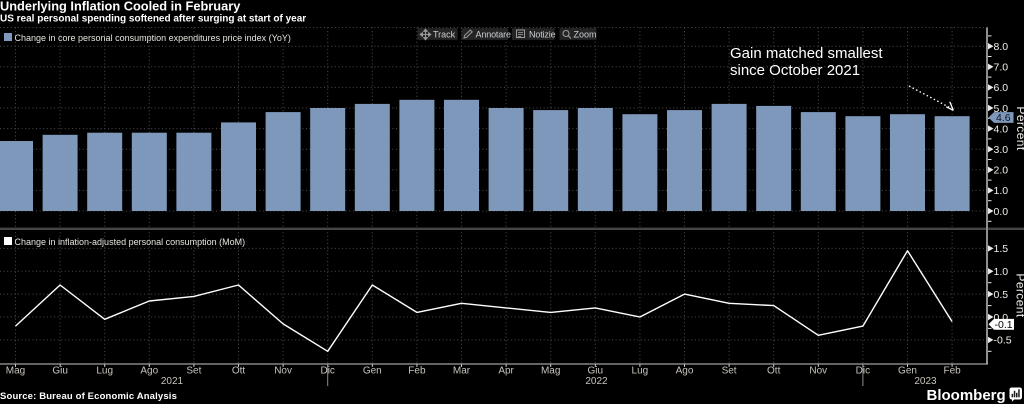 The height and width of the screenshot is (404, 1024). I want to click on svg-text: 6.0, so click(1001, 88).